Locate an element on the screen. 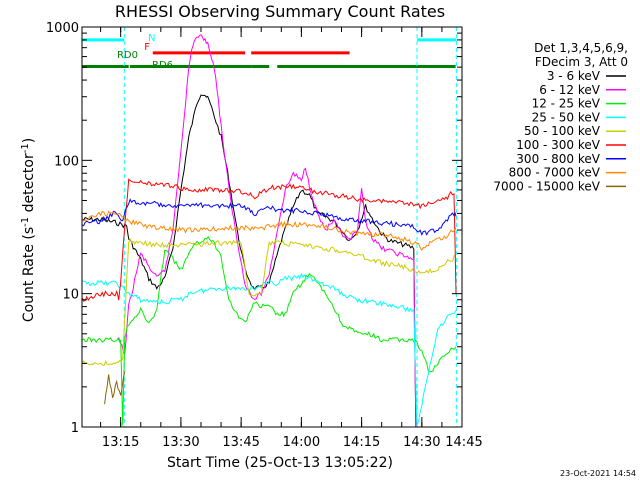 The width and height of the screenshot is (640, 484). legend-header-2: FDecim 3, Att 0 is located at coordinates (581, 62).